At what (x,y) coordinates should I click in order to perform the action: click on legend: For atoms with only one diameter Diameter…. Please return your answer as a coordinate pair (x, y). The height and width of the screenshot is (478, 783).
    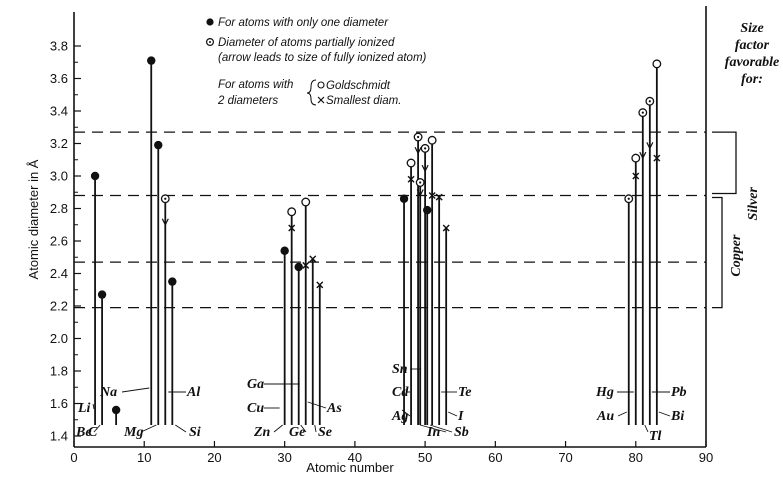
    Looking at the image, I should click on (316, 62).